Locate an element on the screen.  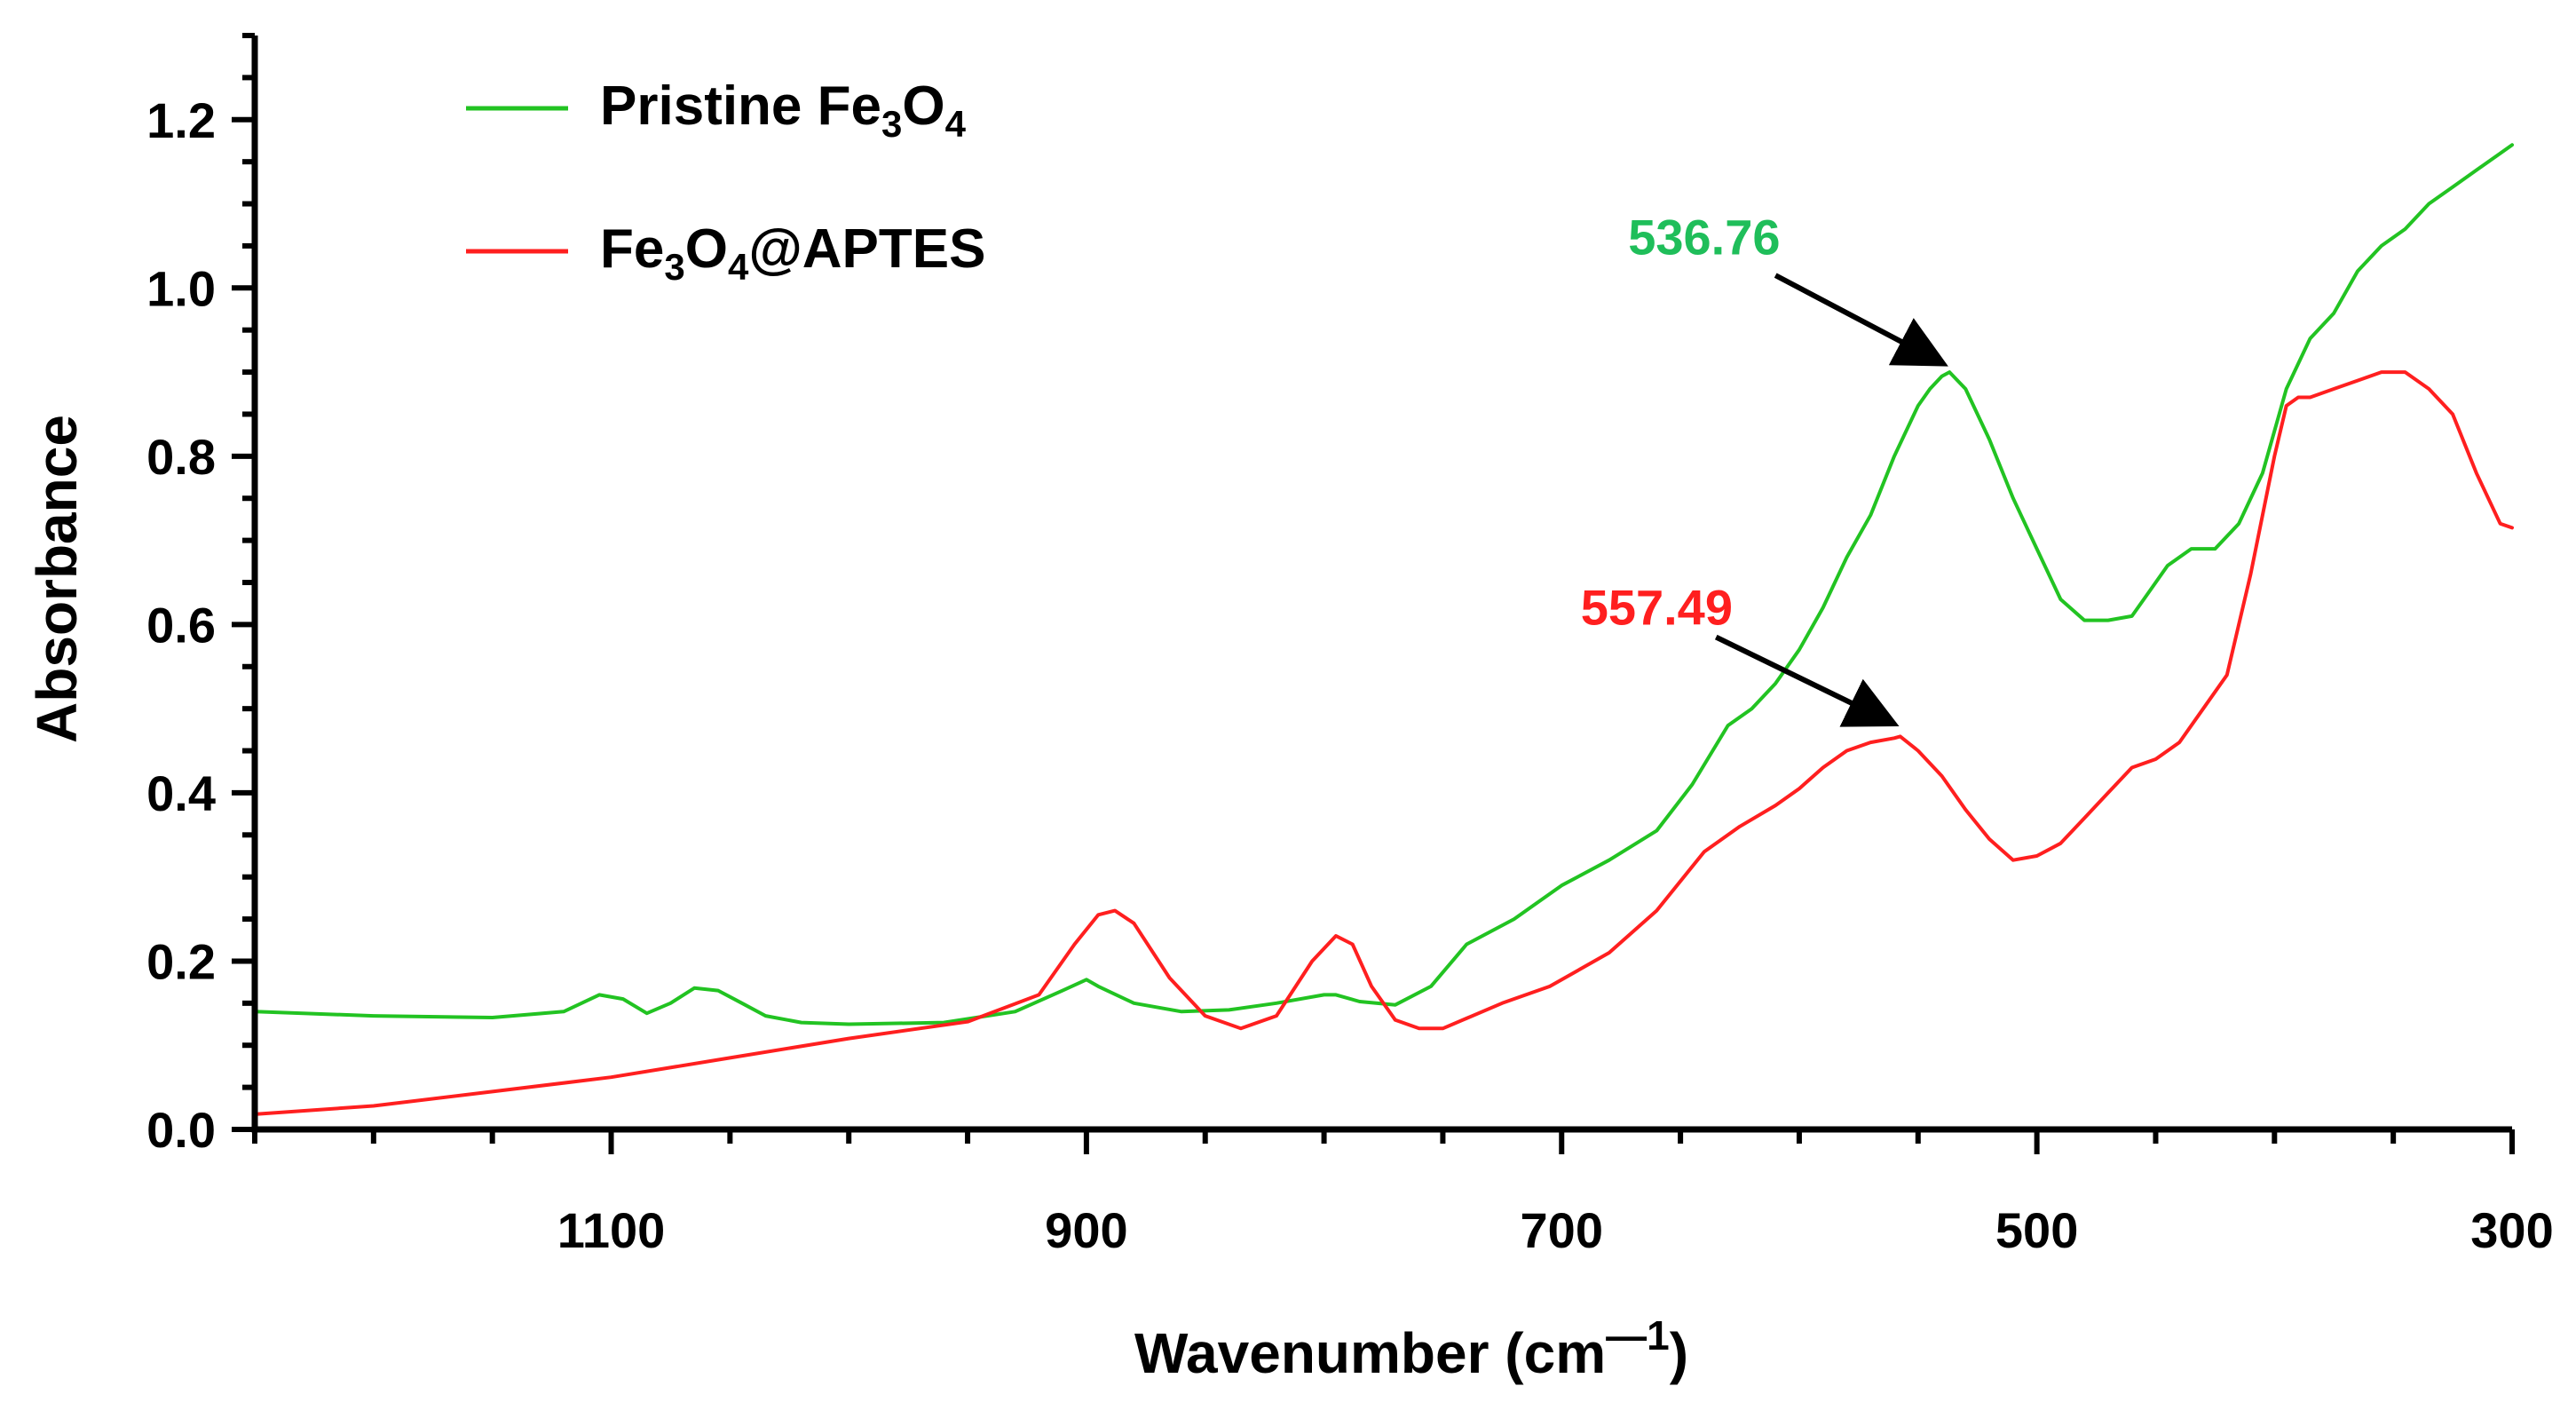
annotations: 536.76 557.49 is located at coordinates (1764, 468).